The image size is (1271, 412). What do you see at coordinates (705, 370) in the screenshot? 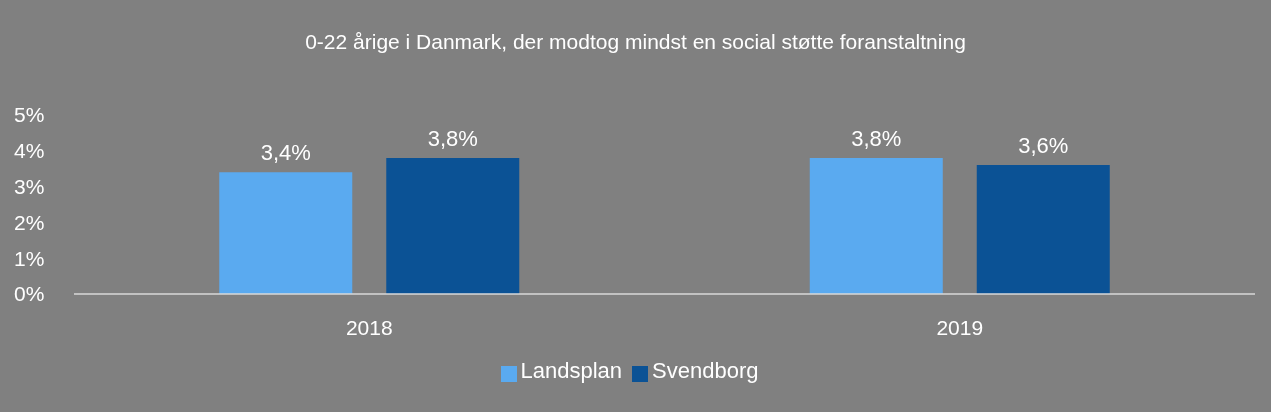
I see `legend-label: Svendborg` at bounding box center [705, 370].